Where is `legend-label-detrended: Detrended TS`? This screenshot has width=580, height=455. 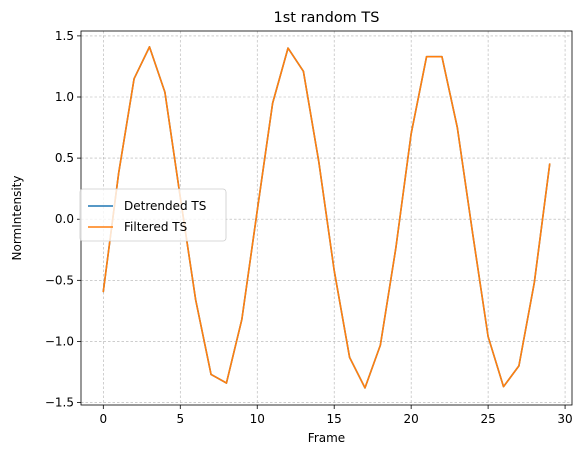
legend-label-detrended: Detrended TS is located at coordinates (165, 206).